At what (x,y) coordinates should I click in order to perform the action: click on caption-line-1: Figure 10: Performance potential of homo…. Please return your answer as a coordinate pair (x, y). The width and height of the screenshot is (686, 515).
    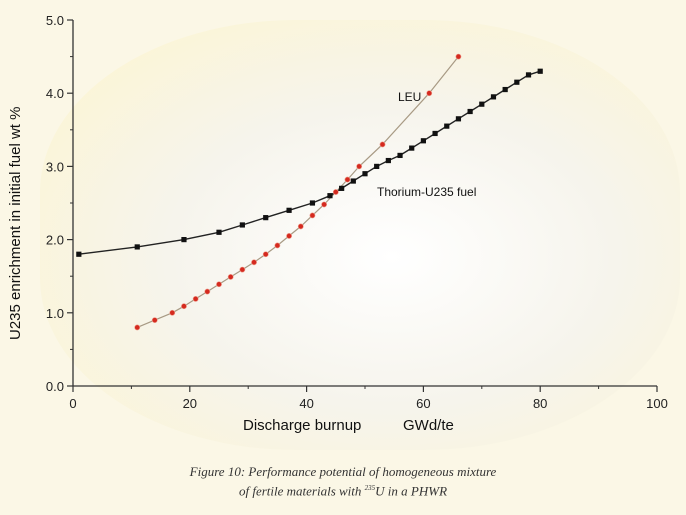
    Looking at the image, I should click on (343, 471).